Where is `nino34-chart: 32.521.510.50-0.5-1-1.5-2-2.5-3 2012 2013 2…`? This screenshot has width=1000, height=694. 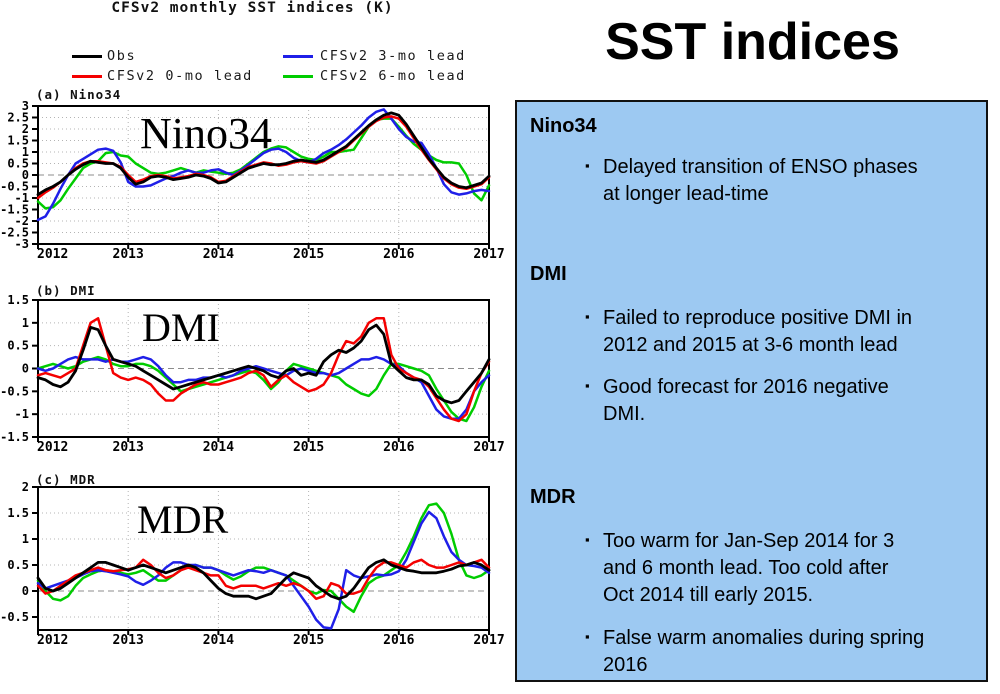
nino34-chart: 32.521.510.50-0.5-1-1.5-2-2.5-3 2012 2013 2… is located at coordinates (252, 180).